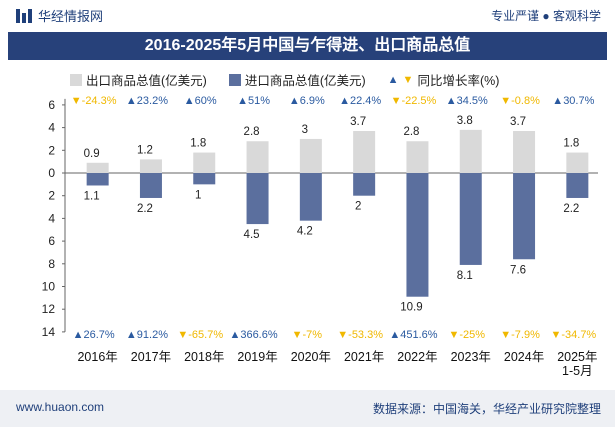 The image size is (615, 427). I want to click on export-growth-label: ▼-0.8%, so click(520, 101).